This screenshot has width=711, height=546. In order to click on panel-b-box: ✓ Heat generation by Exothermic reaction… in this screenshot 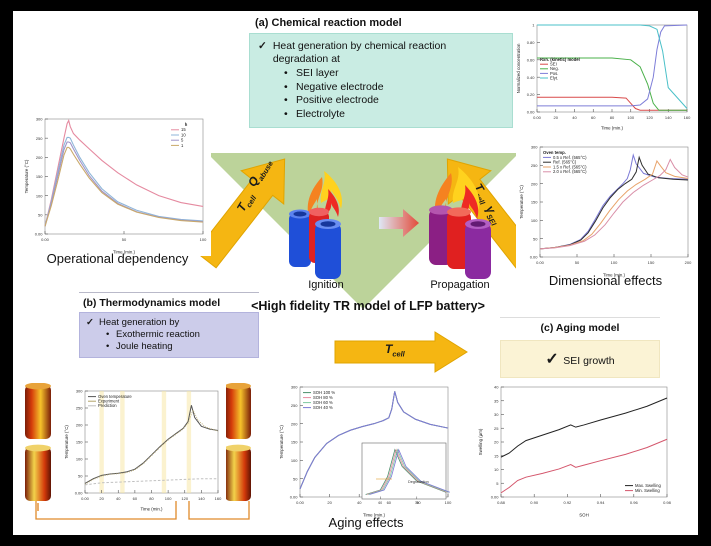, I will do `click(169, 335)`.